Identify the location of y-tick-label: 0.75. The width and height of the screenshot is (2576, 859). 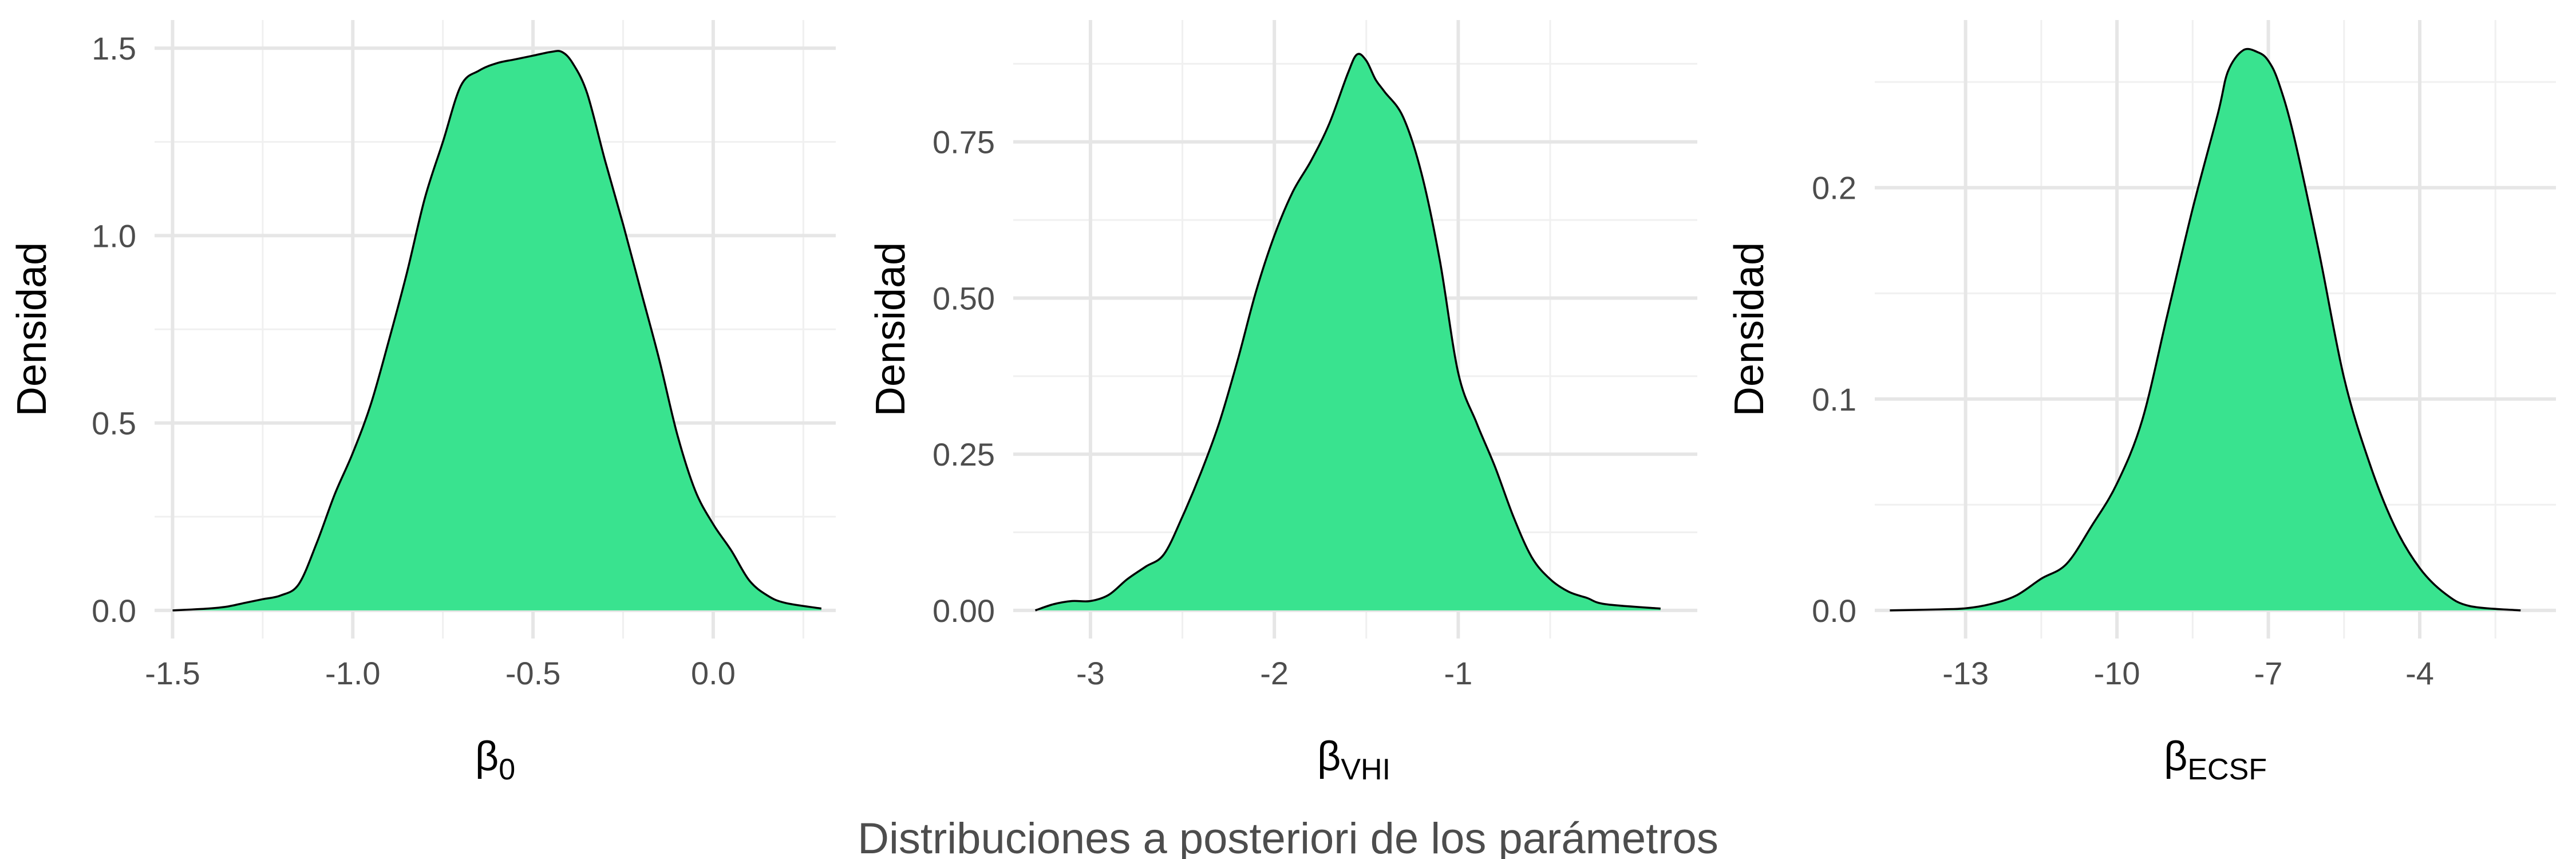
(964, 142).